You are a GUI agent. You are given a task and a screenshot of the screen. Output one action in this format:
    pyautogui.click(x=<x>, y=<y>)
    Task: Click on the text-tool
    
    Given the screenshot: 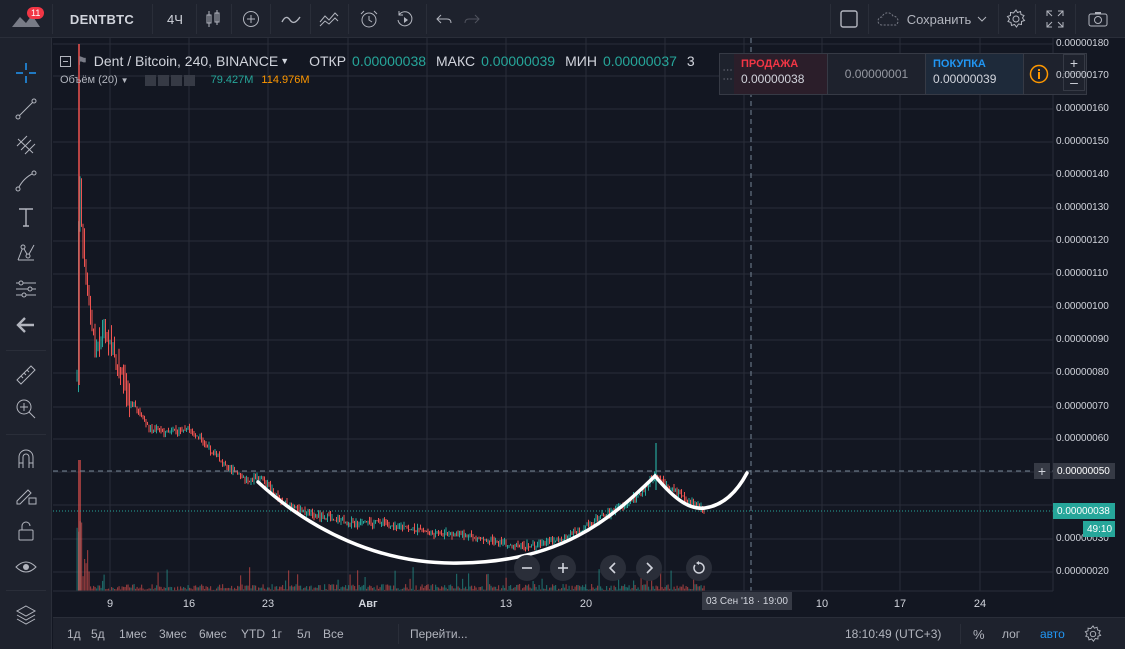 What is the action you would take?
    pyautogui.click(x=26, y=217)
    